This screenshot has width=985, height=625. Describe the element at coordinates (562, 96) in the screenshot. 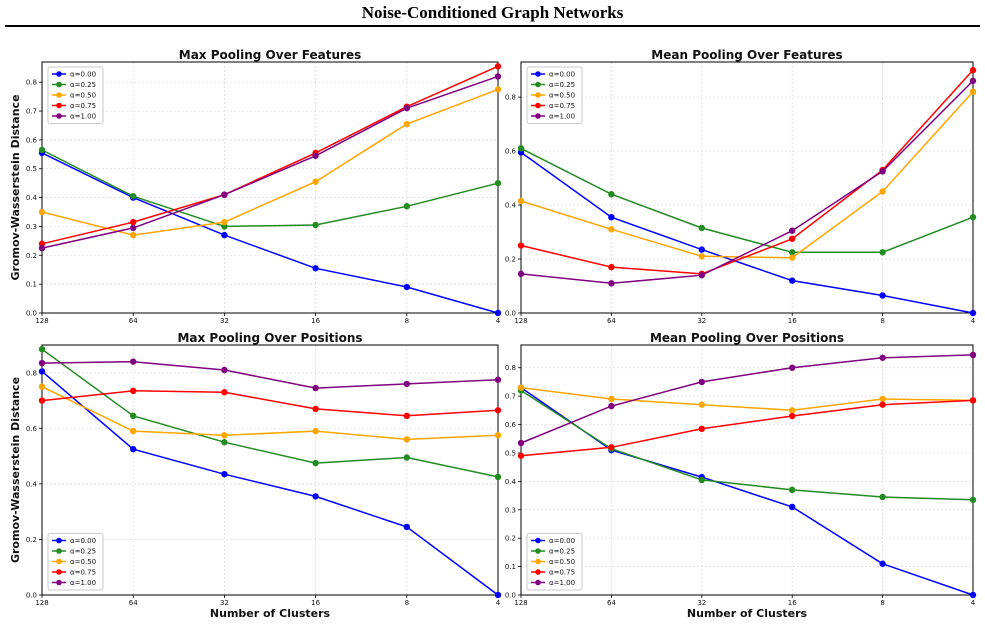

I see `legend-label: α=0.50` at that location.